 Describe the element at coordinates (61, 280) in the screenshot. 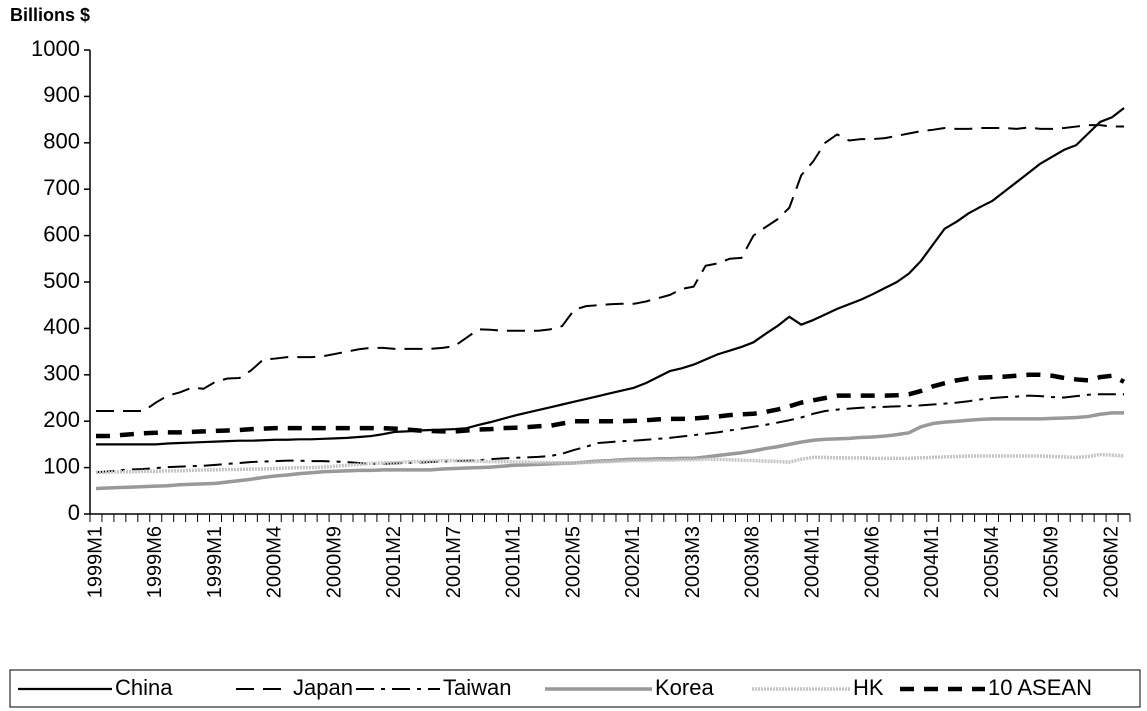

I see `y-tick-label: 500` at that location.